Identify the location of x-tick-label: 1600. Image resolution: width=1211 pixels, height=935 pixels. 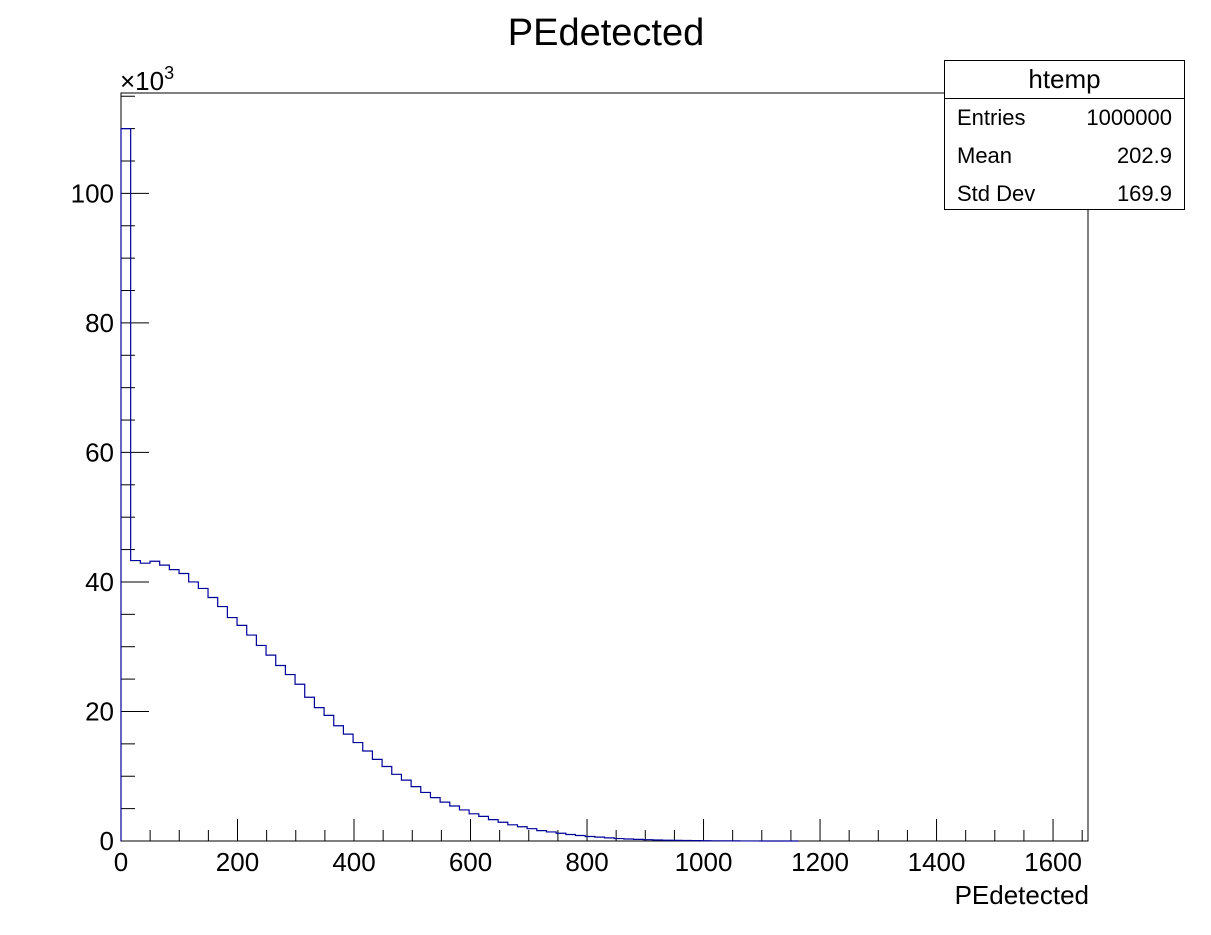
(1053, 862).